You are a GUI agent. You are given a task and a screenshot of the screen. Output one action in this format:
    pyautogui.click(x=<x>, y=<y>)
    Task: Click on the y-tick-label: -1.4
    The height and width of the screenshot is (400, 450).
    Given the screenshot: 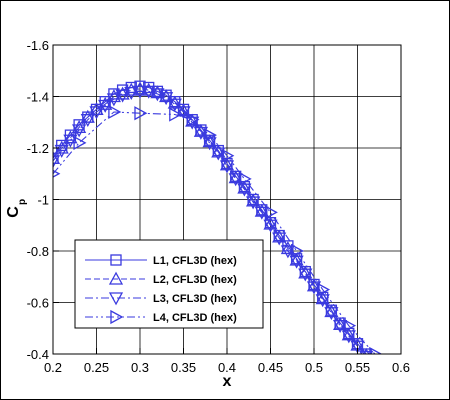 What is the action you would take?
    pyautogui.click(x=38, y=97)
    